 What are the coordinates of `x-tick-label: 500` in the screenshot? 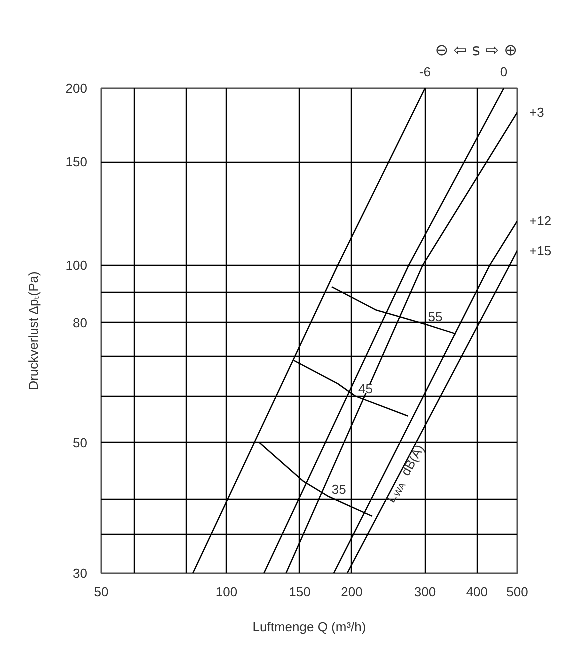 It's located at (517, 592).